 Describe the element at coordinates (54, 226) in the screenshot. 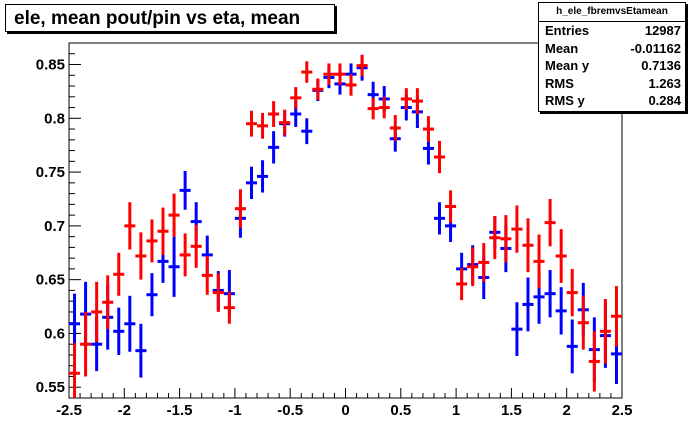

I see `y-tick-label: 0.7` at that location.